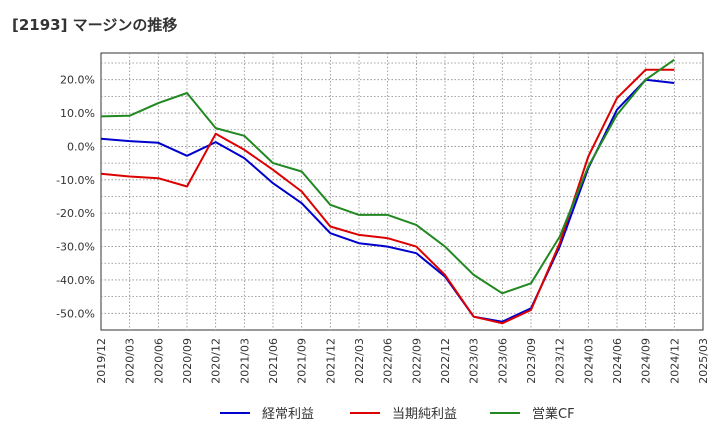 This screenshot has width=720, height=440. What do you see at coordinates (75, 180) in the screenshot?
I see `y-tick-label: -10.0%` at bounding box center [75, 180].